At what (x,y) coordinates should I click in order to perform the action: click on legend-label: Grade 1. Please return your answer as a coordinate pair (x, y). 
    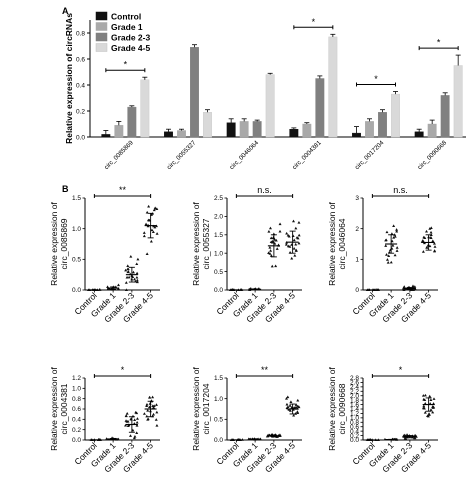
    Looking at the image, I should click on (127, 27).